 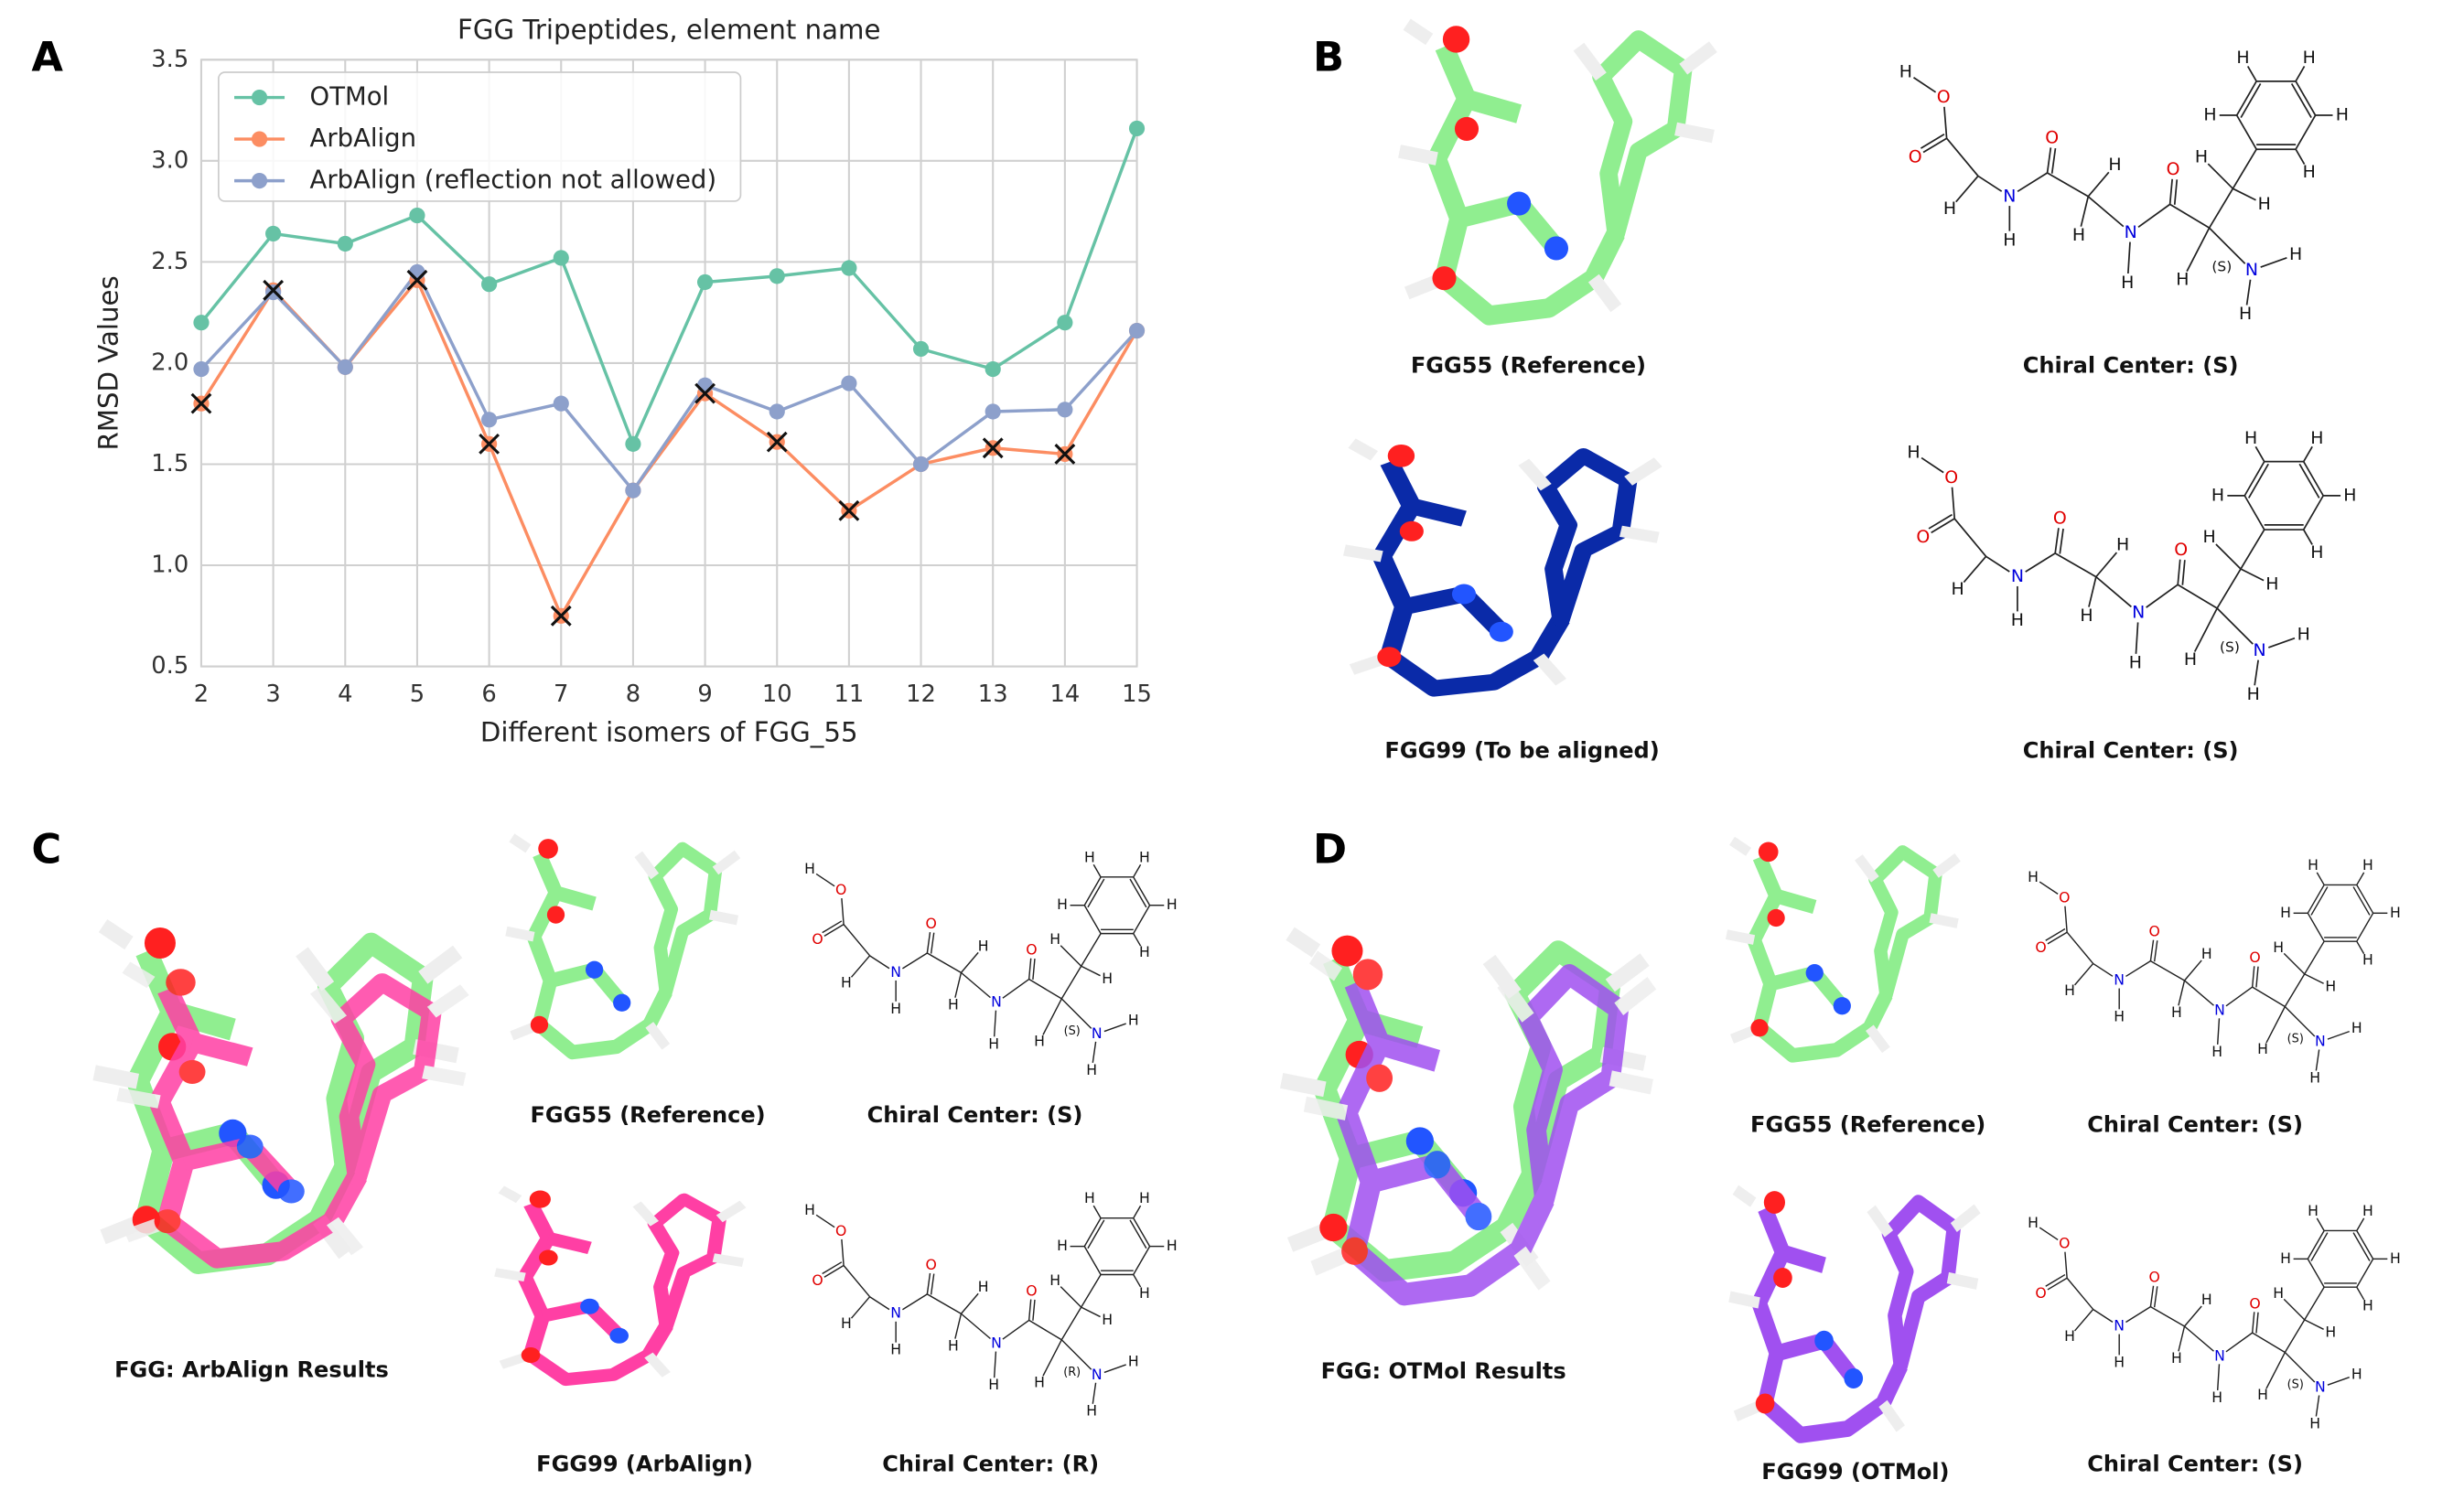 What do you see at coordinates (1443, 1371) in the screenshot?
I see `overlay-caption: FGG: OTMol Results` at bounding box center [1443, 1371].